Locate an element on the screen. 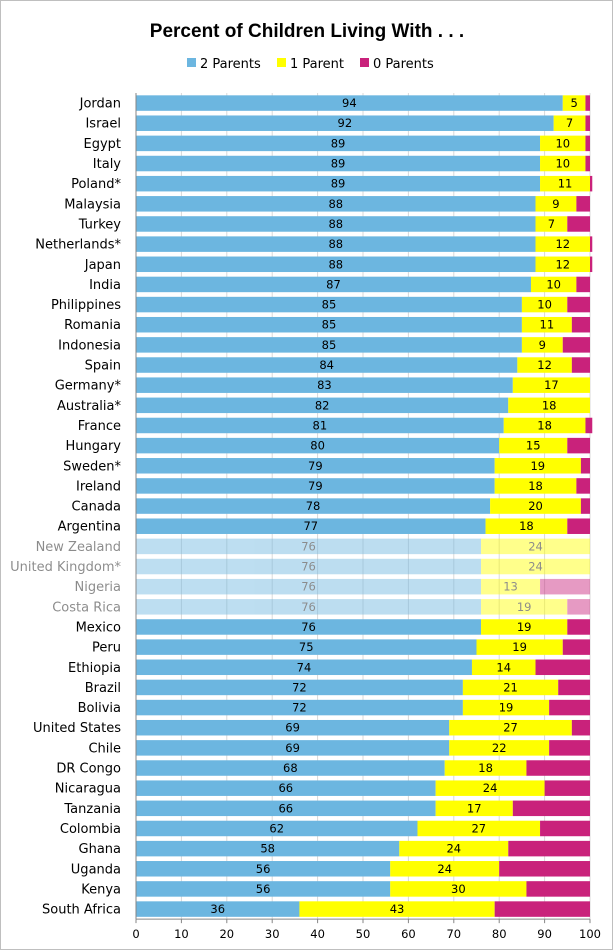 This screenshot has height=950, width=613. value-label-costa-rica-2-parents: 76 is located at coordinates (308, 607).